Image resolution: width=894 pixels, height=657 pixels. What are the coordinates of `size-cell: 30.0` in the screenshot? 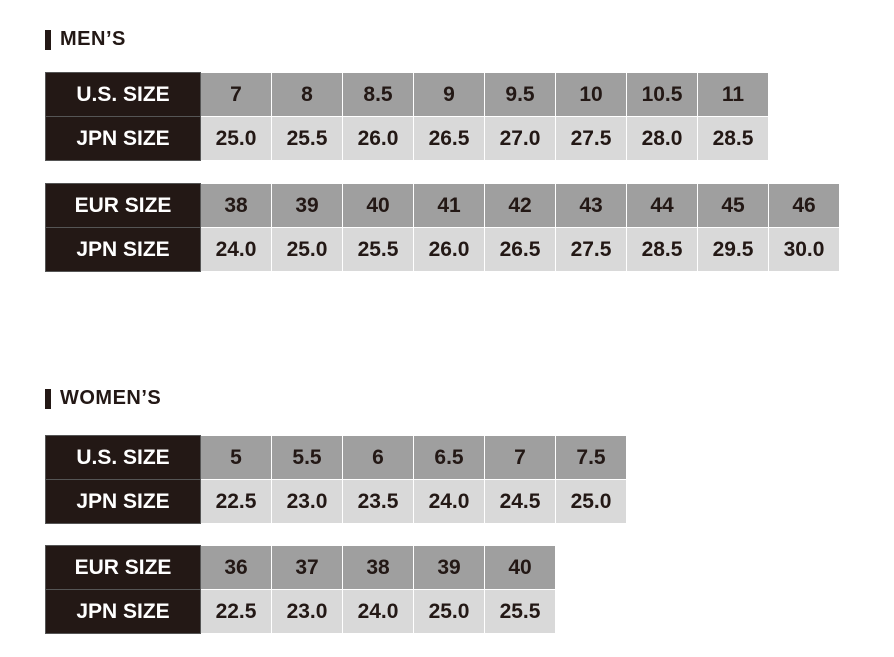 It's located at (804, 249).